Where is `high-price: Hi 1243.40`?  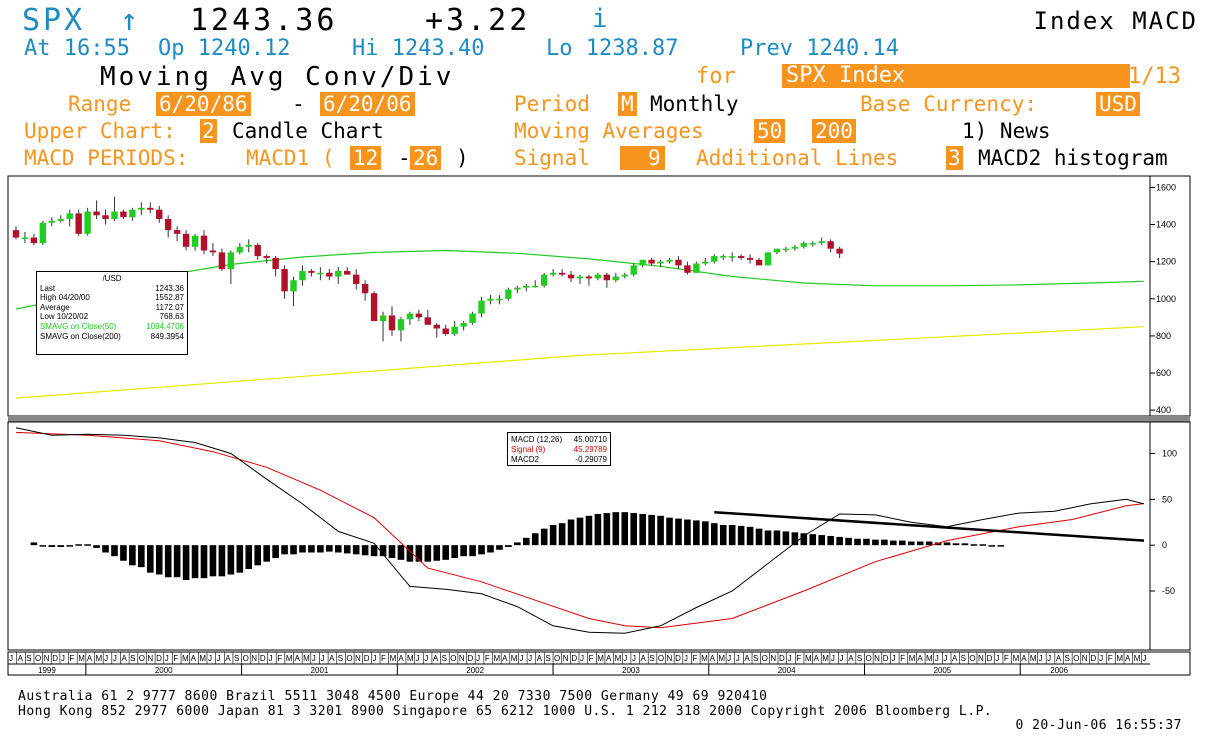 high-price: Hi 1243.40 is located at coordinates (418, 48).